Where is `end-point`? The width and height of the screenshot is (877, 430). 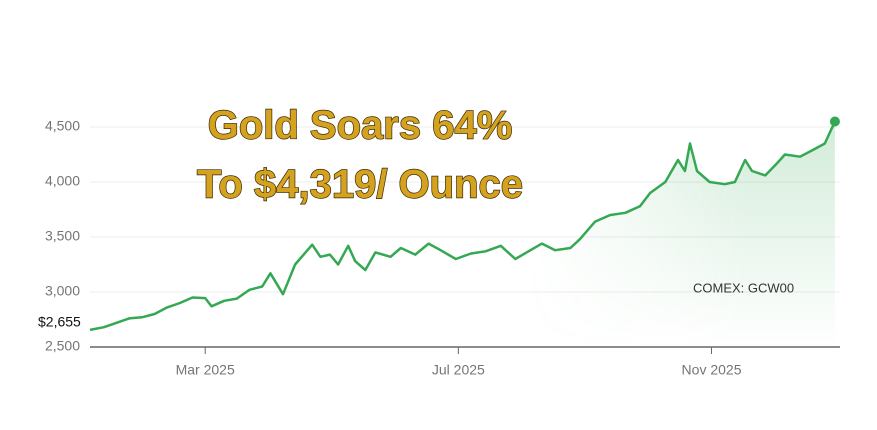
end-point is located at coordinates (834, 121).